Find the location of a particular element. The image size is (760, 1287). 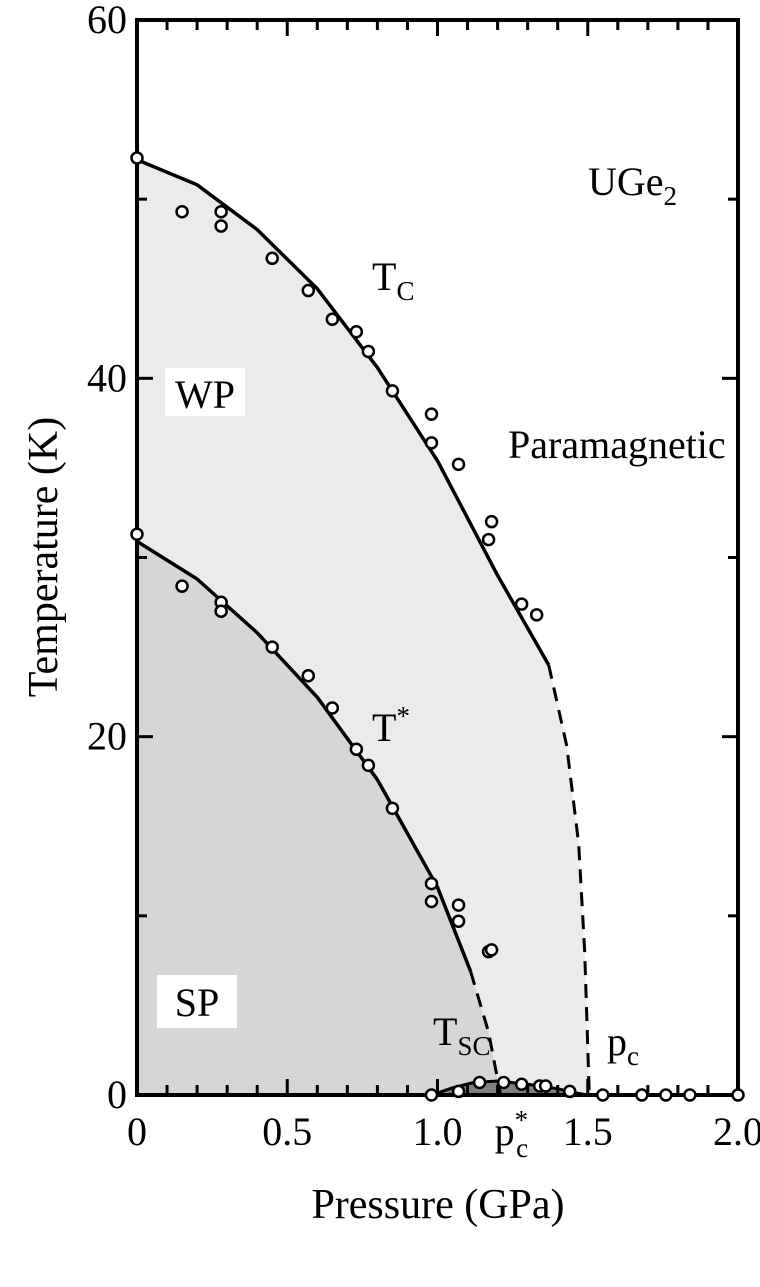

wp-region-label: WP is located at coordinates (205, 392).